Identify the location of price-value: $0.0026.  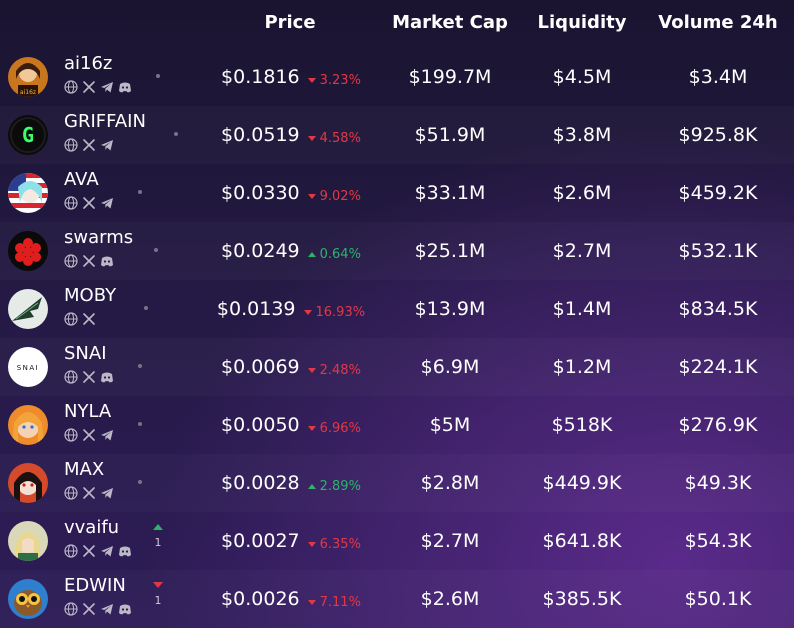
(260, 599).